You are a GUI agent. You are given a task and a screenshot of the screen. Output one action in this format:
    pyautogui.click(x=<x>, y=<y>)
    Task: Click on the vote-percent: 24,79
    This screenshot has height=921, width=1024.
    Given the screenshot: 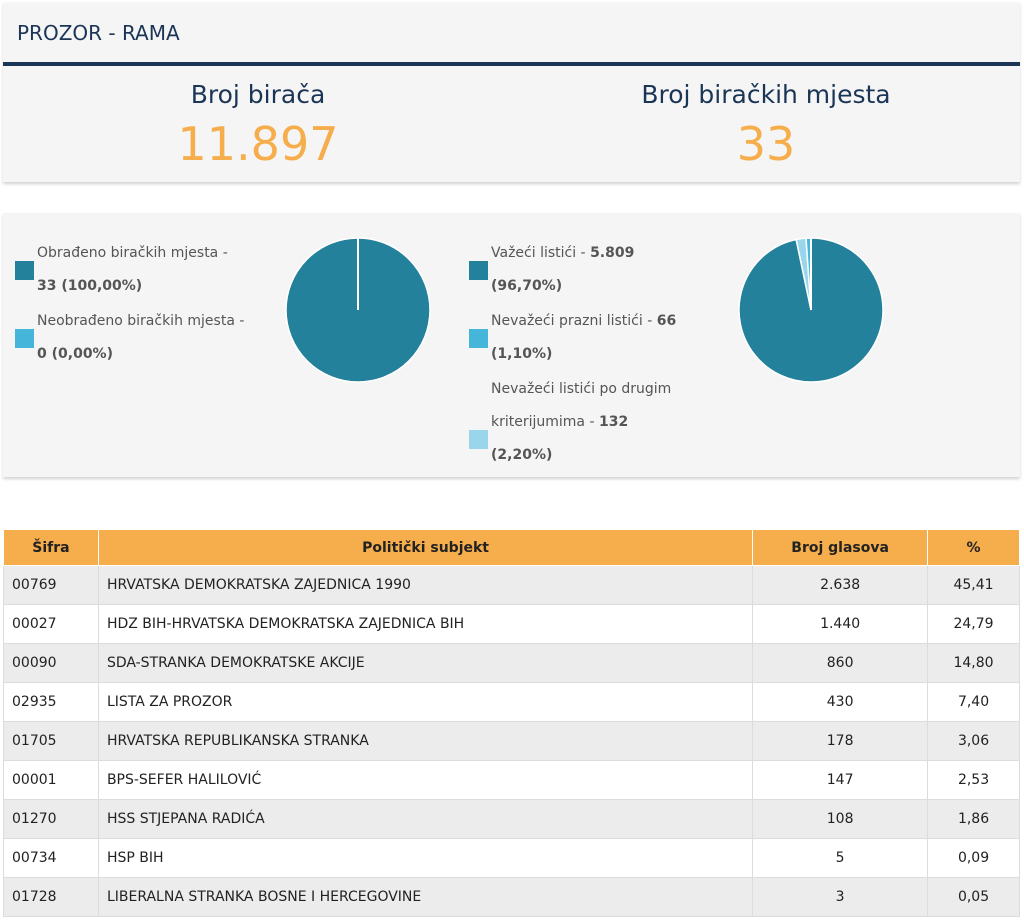 What is the action you would take?
    pyautogui.click(x=973, y=624)
    